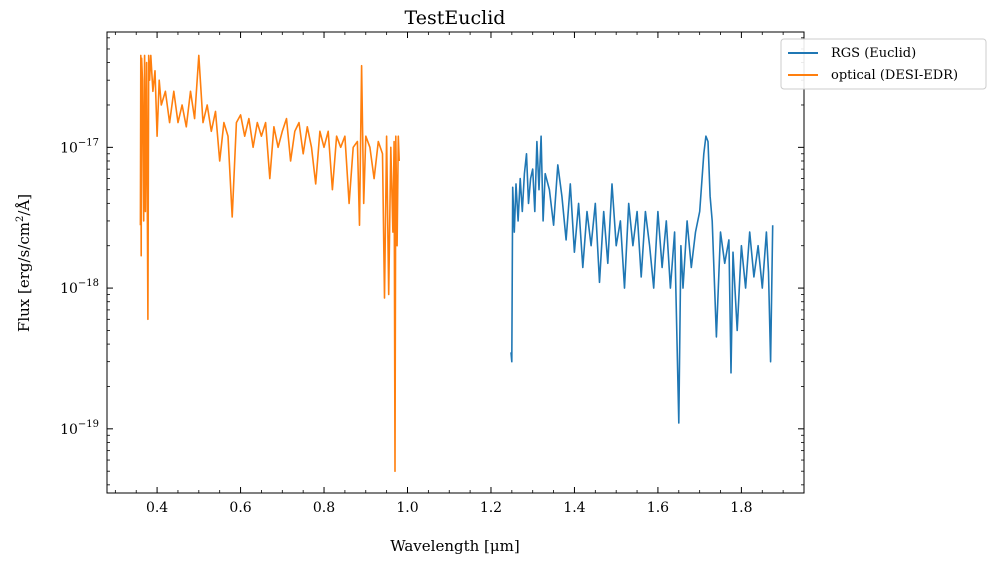 The height and width of the screenshot is (566, 994). Describe the element at coordinates (240, 508) in the screenshot. I see `x-tick-label: 0.6` at that location.